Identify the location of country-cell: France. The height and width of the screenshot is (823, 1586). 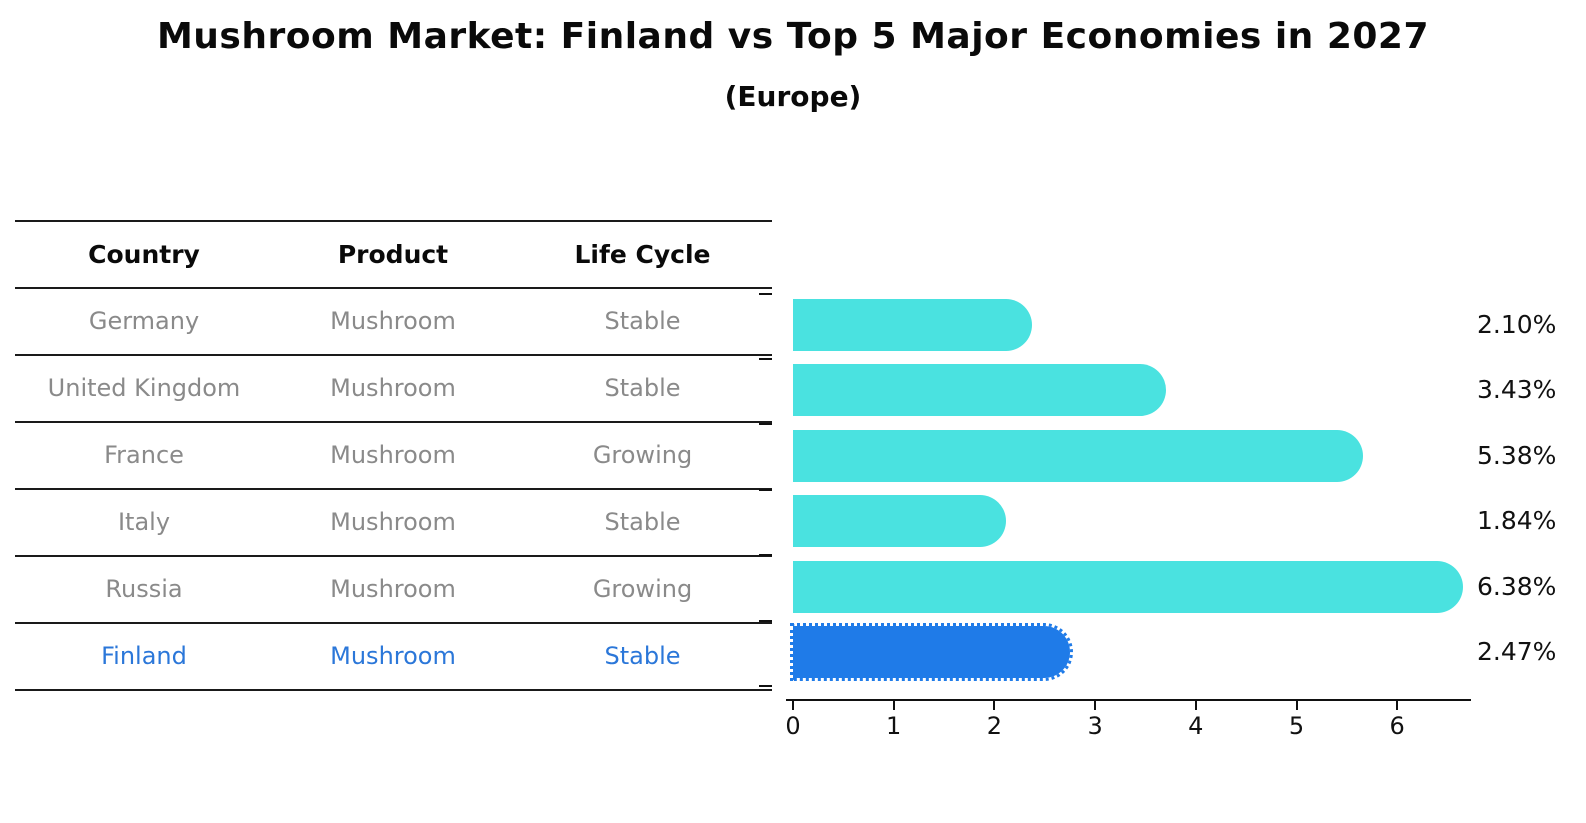
(144, 455).